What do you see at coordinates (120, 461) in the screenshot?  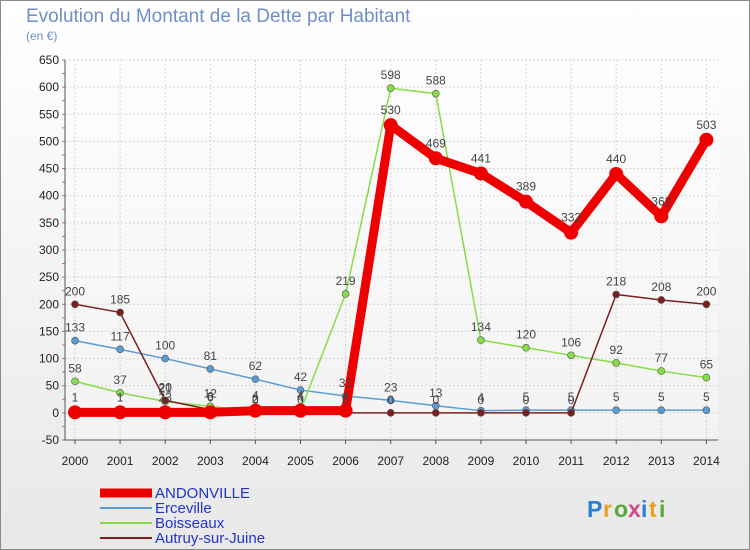 I see `x-tick-label: 2001` at bounding box center [120, 461].